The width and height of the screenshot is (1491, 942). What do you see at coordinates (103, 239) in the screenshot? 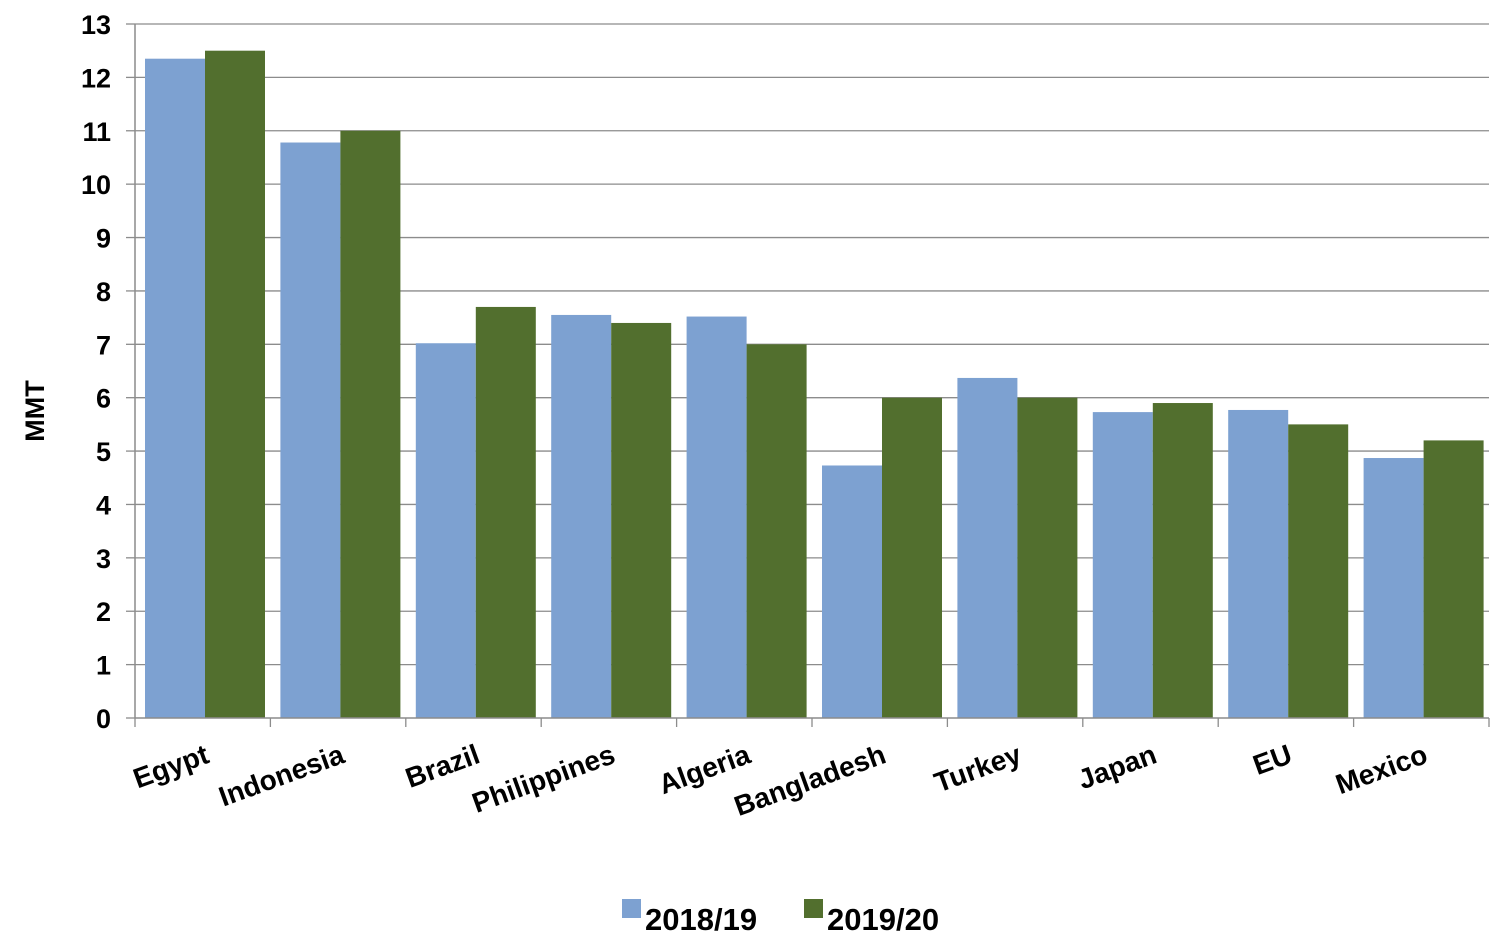
I see `y-tick-label: 9` at bounding box center [103, 239].